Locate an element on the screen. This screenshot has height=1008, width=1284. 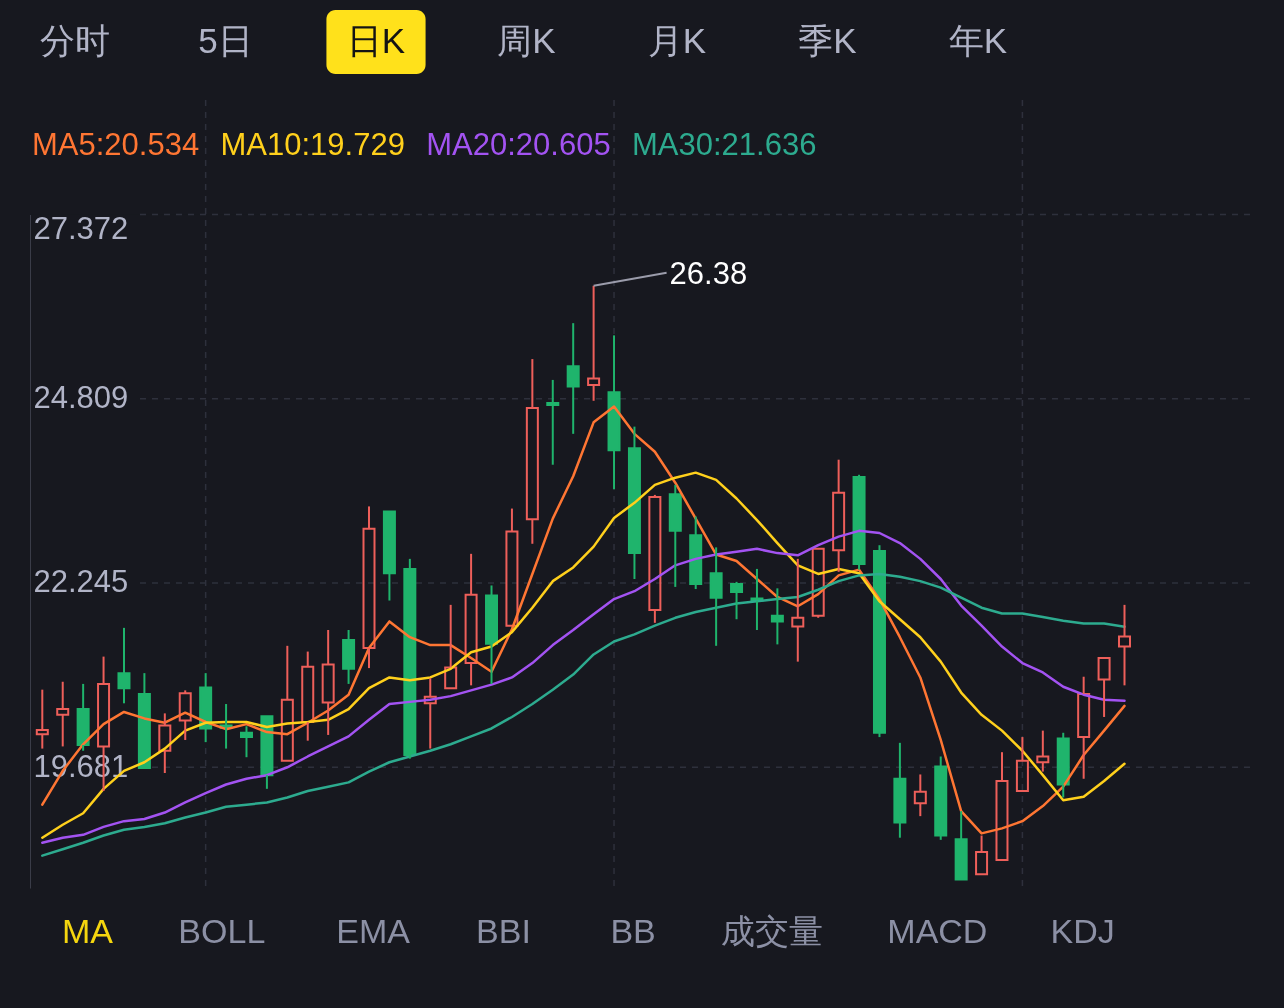
text: 年K is located at coordinates (978, 40).